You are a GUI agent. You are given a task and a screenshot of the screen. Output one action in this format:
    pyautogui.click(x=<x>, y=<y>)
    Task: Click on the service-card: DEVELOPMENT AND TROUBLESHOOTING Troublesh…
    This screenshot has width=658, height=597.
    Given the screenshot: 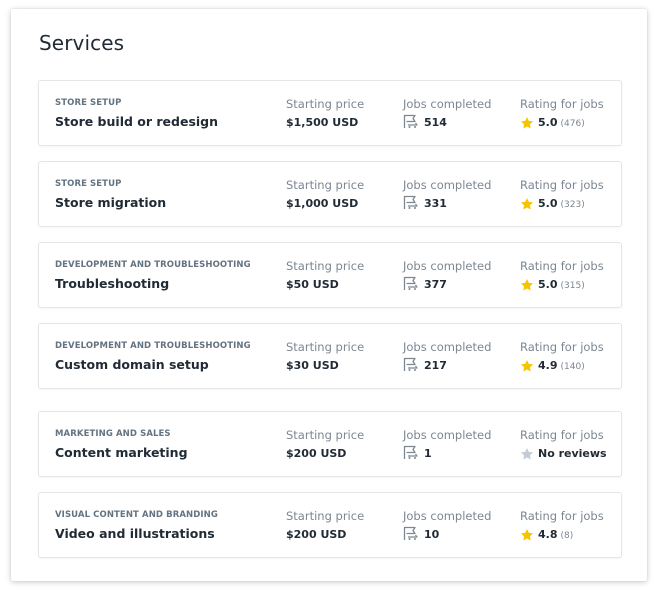 What is the action you would take?
    pyautogui.click(x=330, y=275)
    